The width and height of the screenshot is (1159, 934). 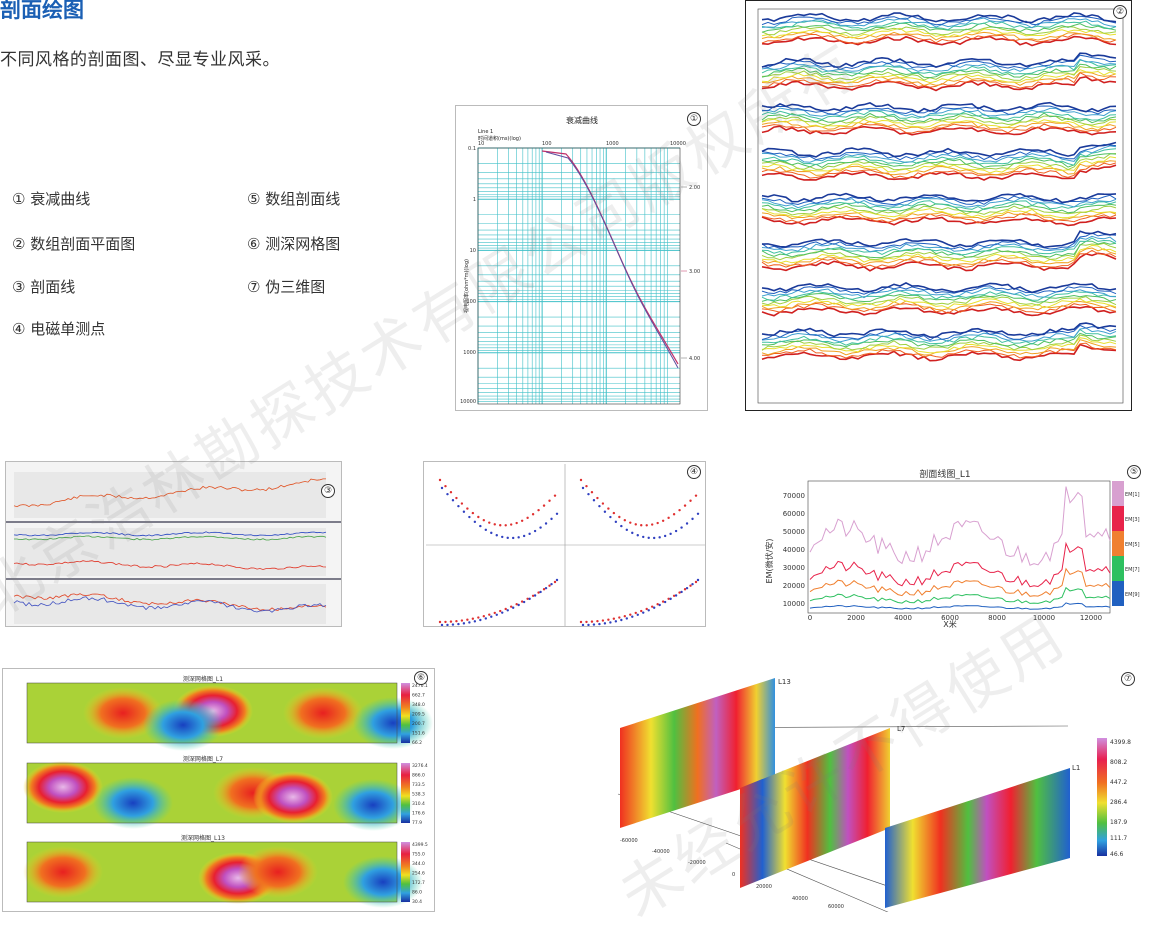 I want to click on array-line-legend: EM[1] EM[3] EM[5] EM[7] EM[9], so click(x=1126, y=543).